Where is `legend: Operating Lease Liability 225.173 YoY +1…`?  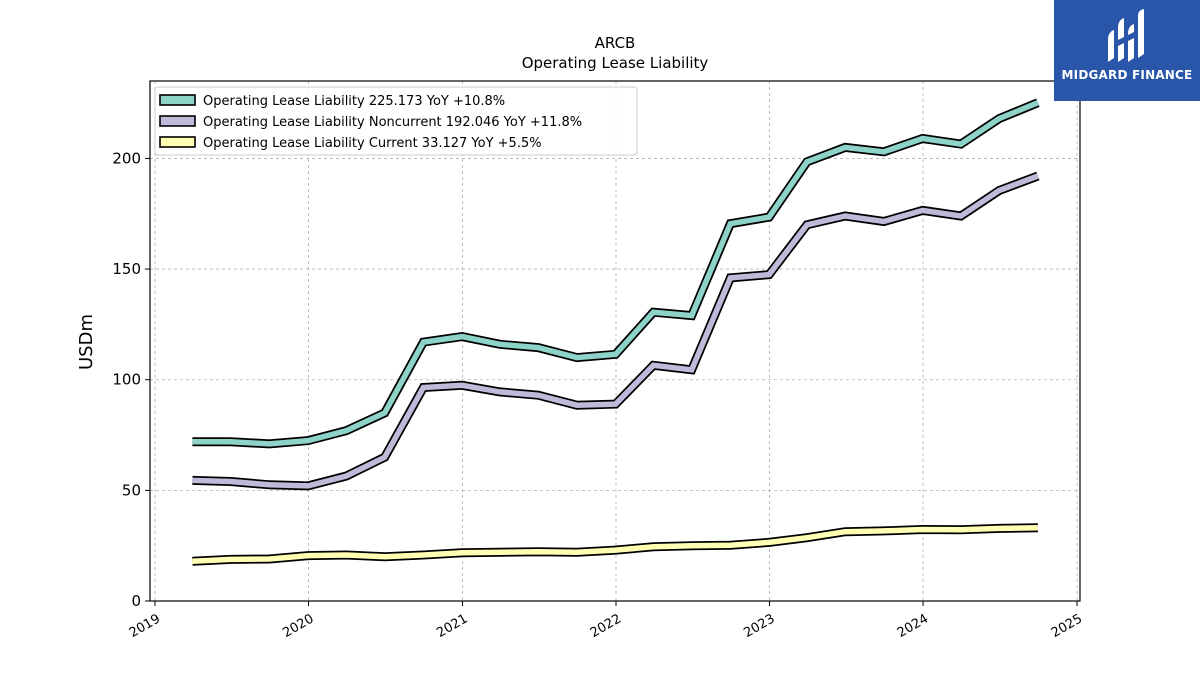 legend: Operating Lease Liability 225.173 YoY +1… is located at coordinates (396, 121).